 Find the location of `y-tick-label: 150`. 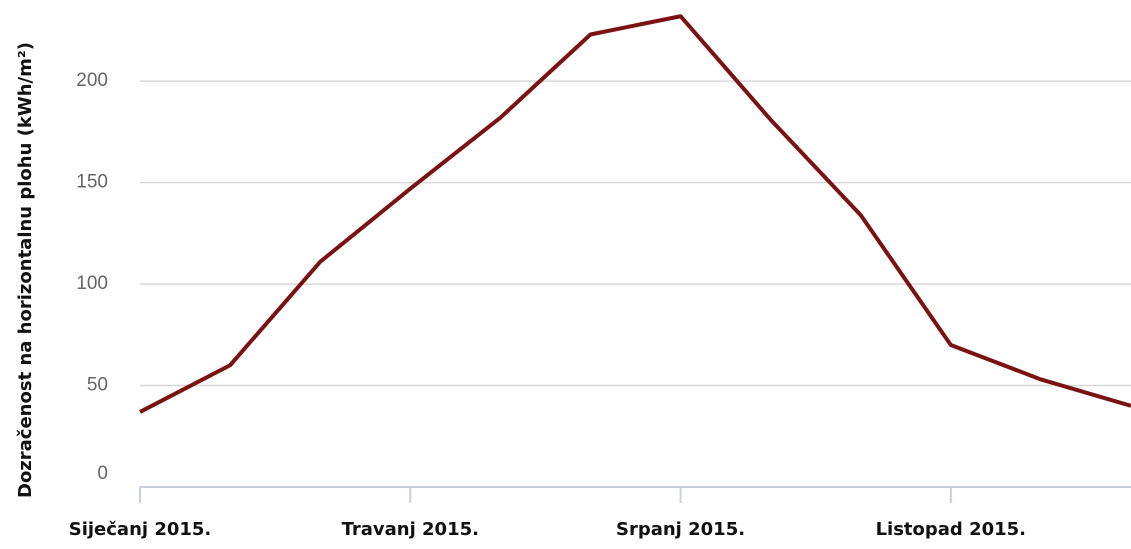

y-tick-label: 150 is located at coordinates (92, 182).